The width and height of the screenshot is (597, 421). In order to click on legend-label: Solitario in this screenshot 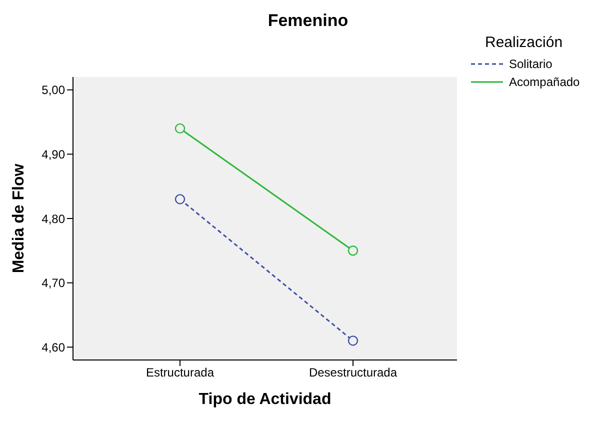, I will do `click(530, 64)`.